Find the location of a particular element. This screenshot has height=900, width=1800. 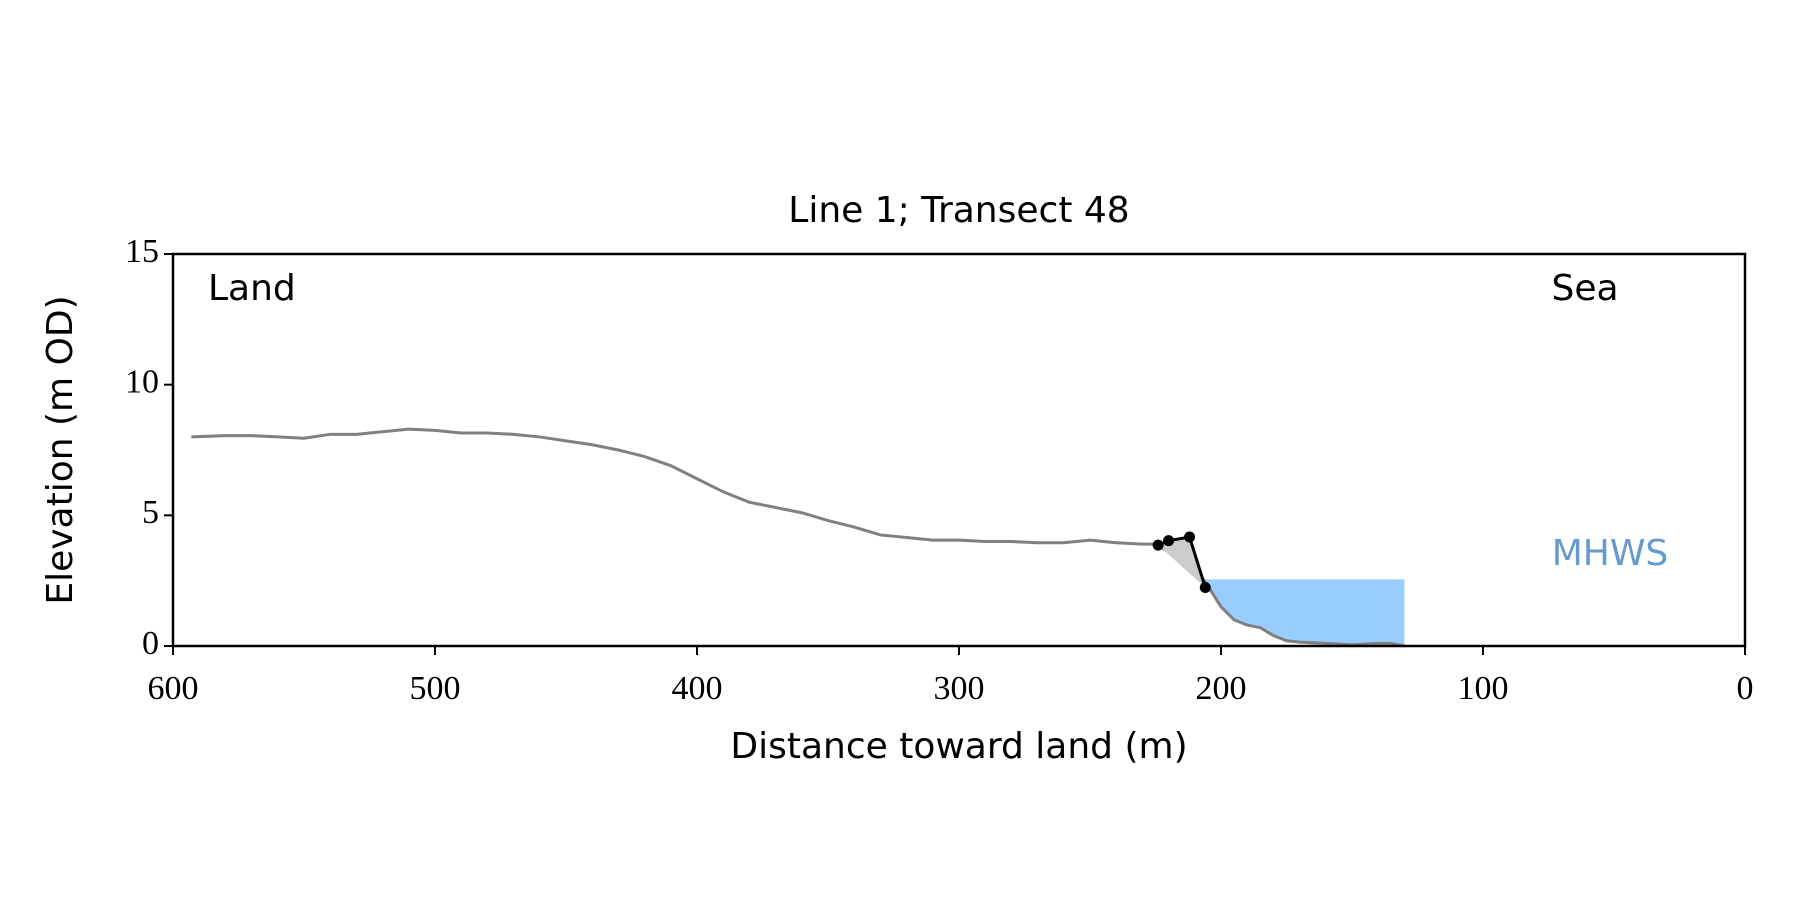

sea-annotation: Sea is located at coordinates (1584, 288).